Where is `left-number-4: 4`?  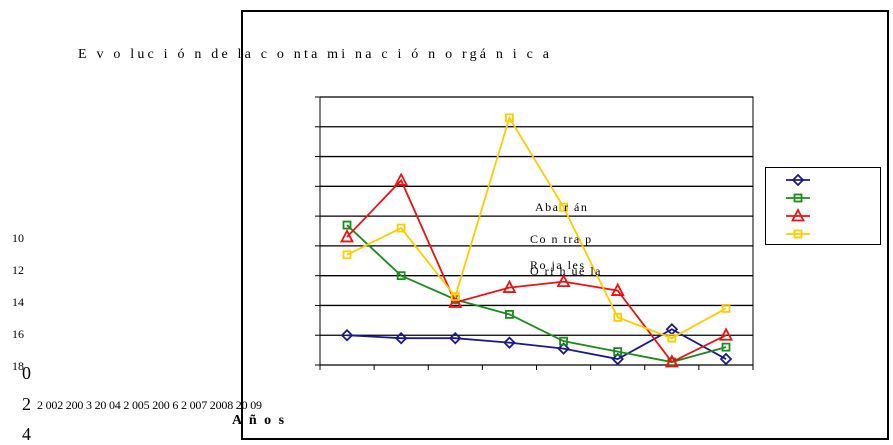 left-number-4: 4 is located at coordinates (26, 434).